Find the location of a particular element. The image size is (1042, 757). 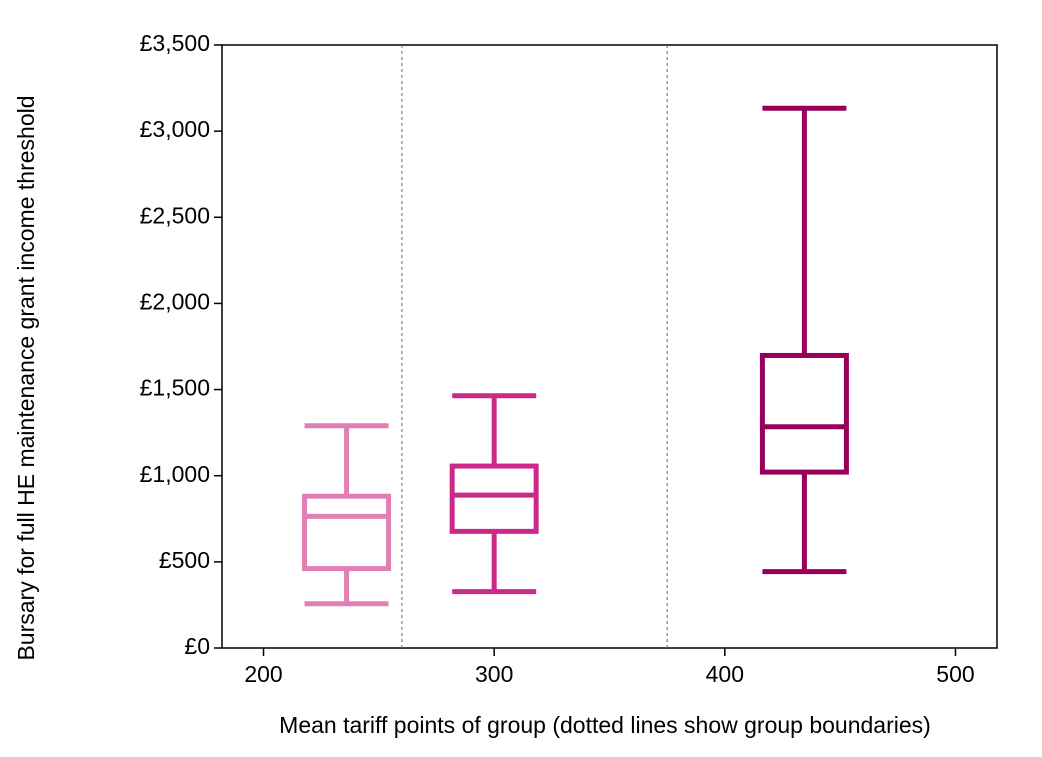

y-tick-label: £1,000 is located at coordinates (175, 474).